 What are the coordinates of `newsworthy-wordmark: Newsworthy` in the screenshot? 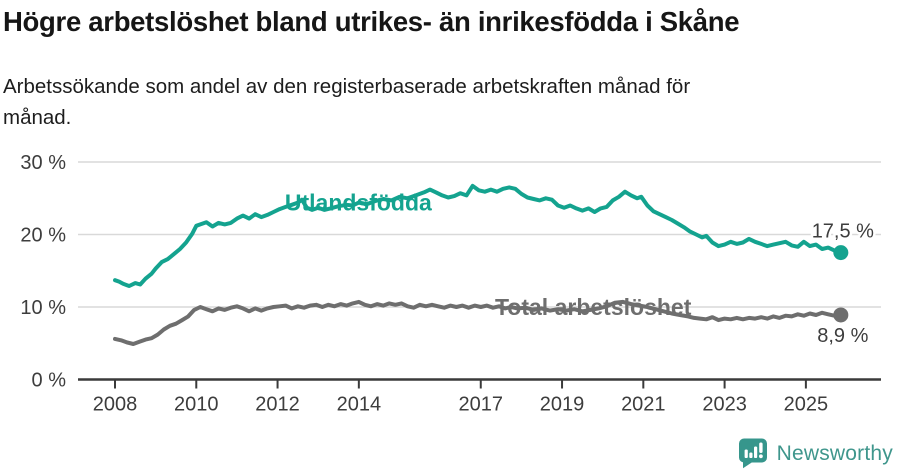 It's located at (834, 453).